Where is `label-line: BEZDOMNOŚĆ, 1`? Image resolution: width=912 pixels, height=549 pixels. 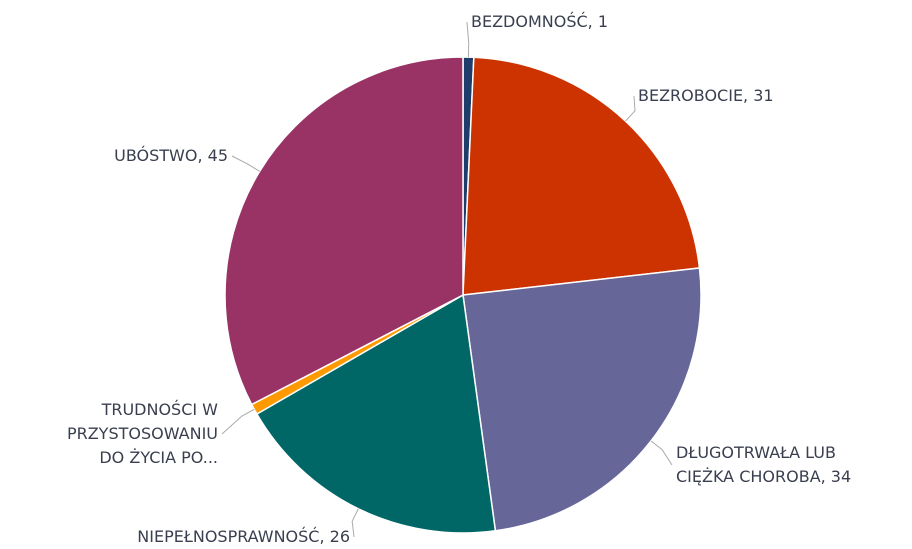
label-line: BEZDOMNOŚĆ, 1 is located at coordinates (539, 21).